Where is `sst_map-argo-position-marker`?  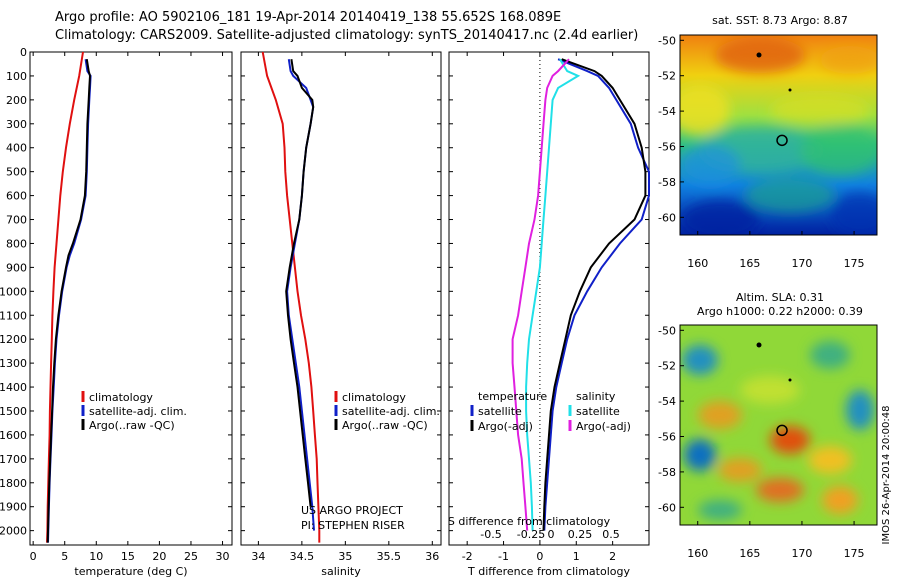
sst_map-argo-position-marker is located at coordinates (782, 140).